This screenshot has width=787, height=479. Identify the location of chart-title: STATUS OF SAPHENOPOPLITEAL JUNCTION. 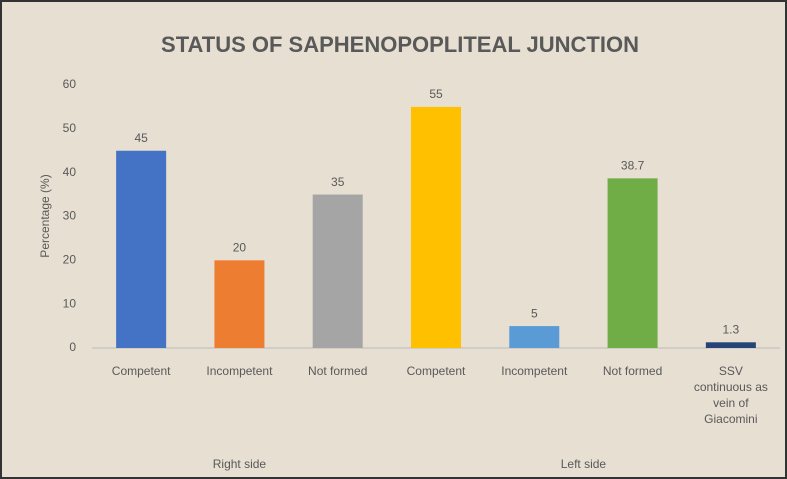
(400, 44).